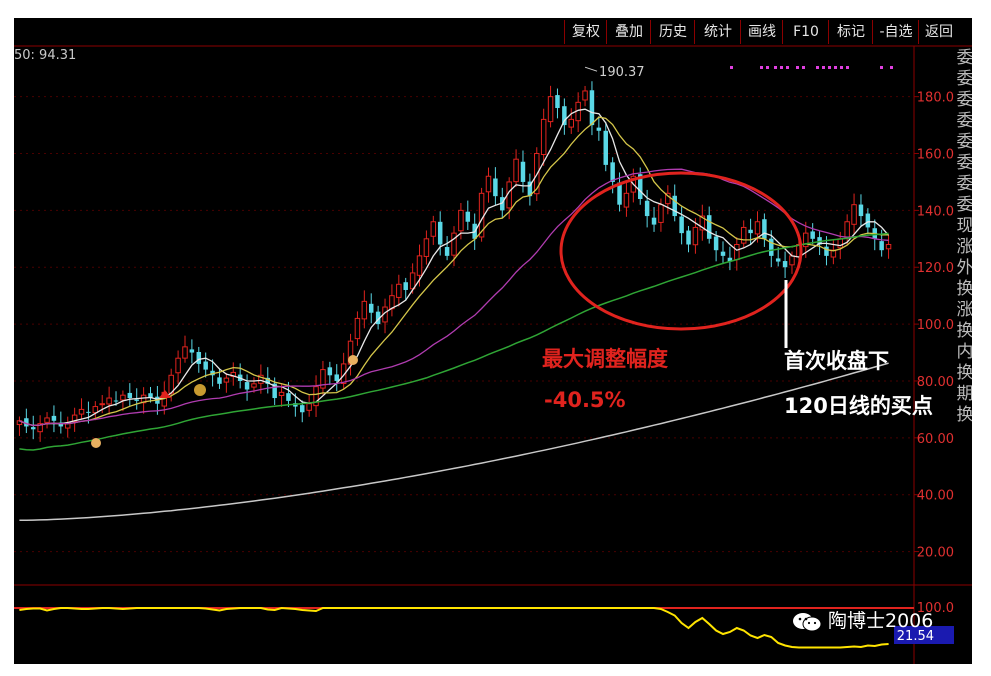  I want to click on watermark-text: 陶博士2006, so click(880, 621).